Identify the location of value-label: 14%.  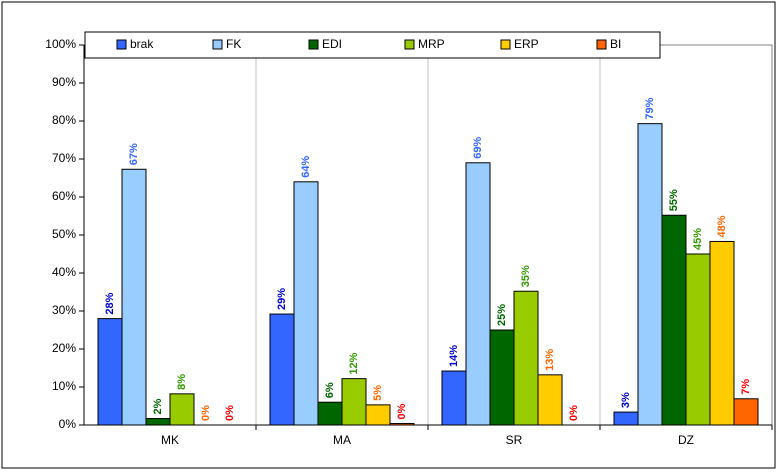
(454, 356).